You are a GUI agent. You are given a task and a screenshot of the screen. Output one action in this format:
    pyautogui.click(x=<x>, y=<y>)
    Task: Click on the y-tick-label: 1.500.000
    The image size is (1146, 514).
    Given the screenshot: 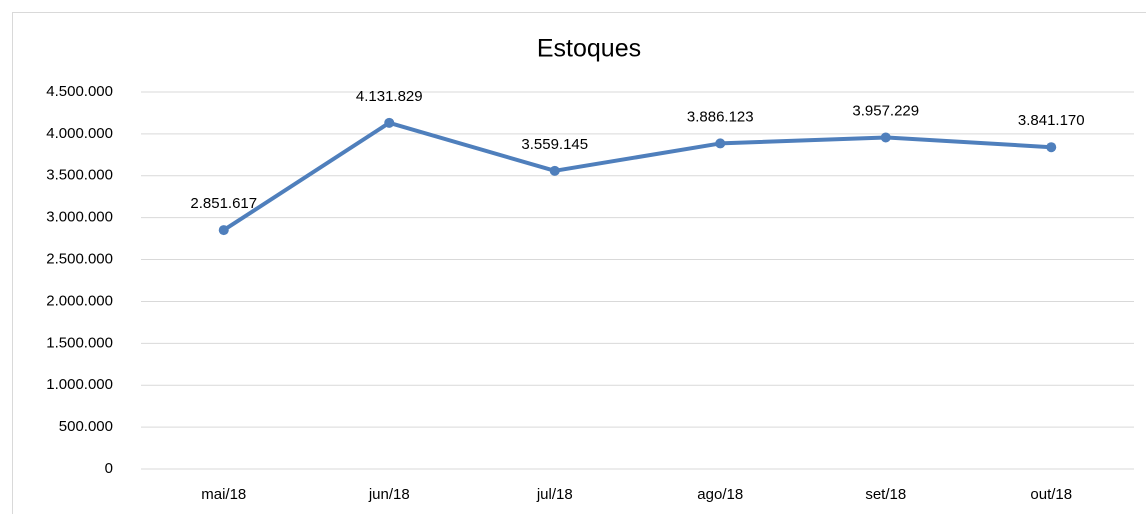 What is the action you would take?
    pyautogui.click(x=79, y=342)
    